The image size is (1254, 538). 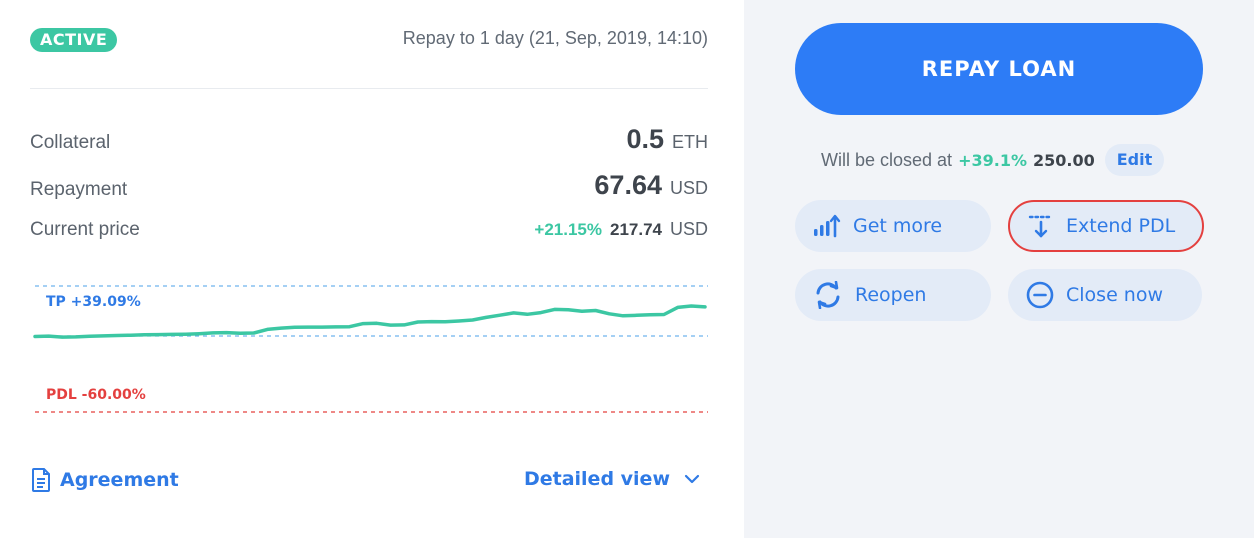 I want to click on close-info-price: 250.00, so click(x=1063, y=160).